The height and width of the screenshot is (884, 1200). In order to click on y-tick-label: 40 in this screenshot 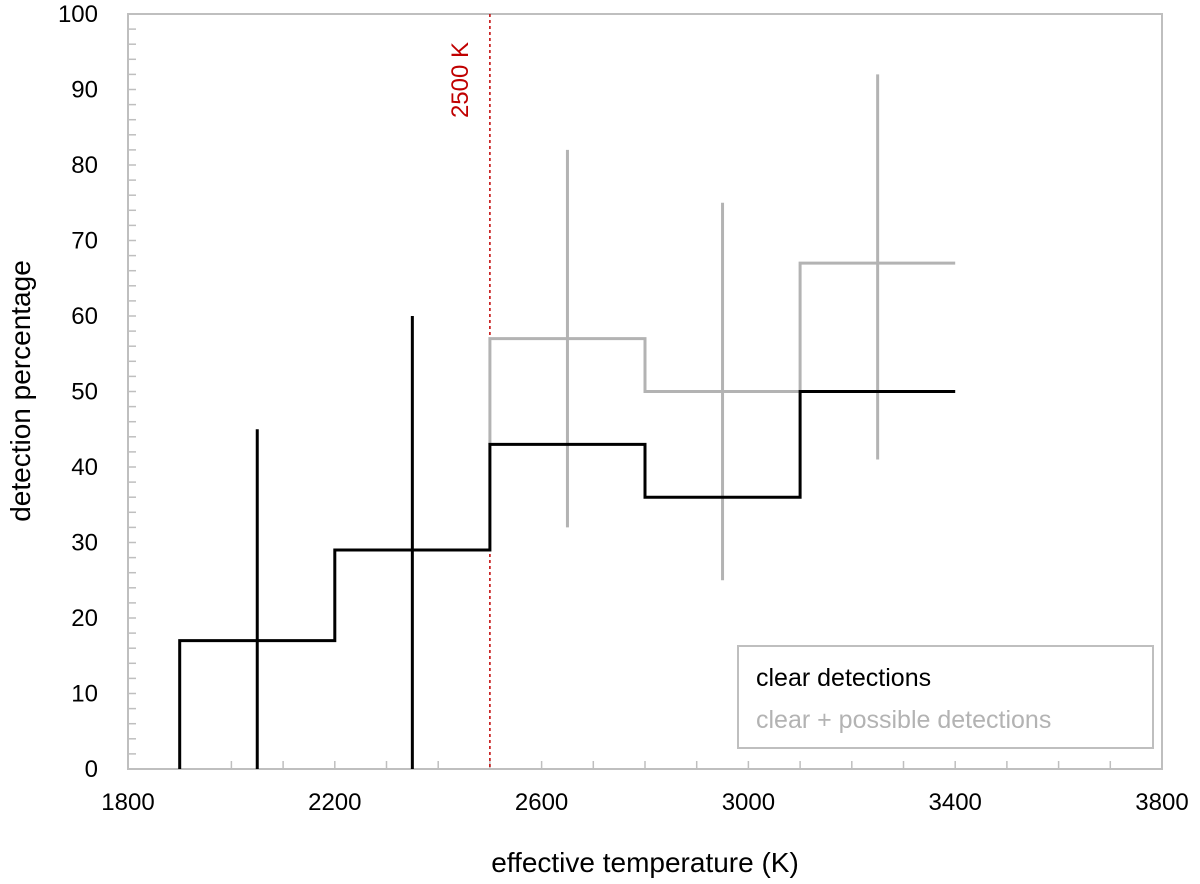, I will do `click(84, 467)`.